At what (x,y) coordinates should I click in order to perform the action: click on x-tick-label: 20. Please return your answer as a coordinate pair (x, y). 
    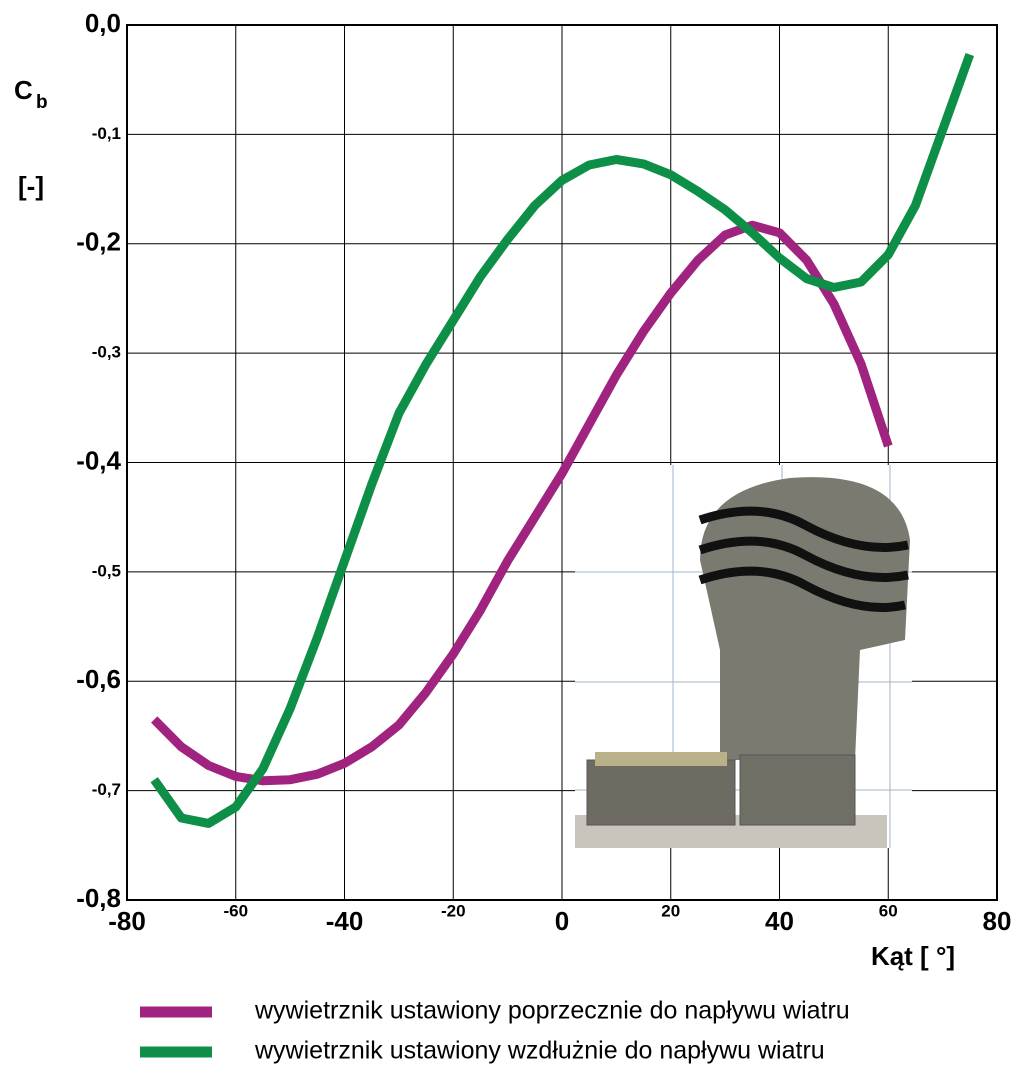
    Looking at the image, I should click on (670, 910).